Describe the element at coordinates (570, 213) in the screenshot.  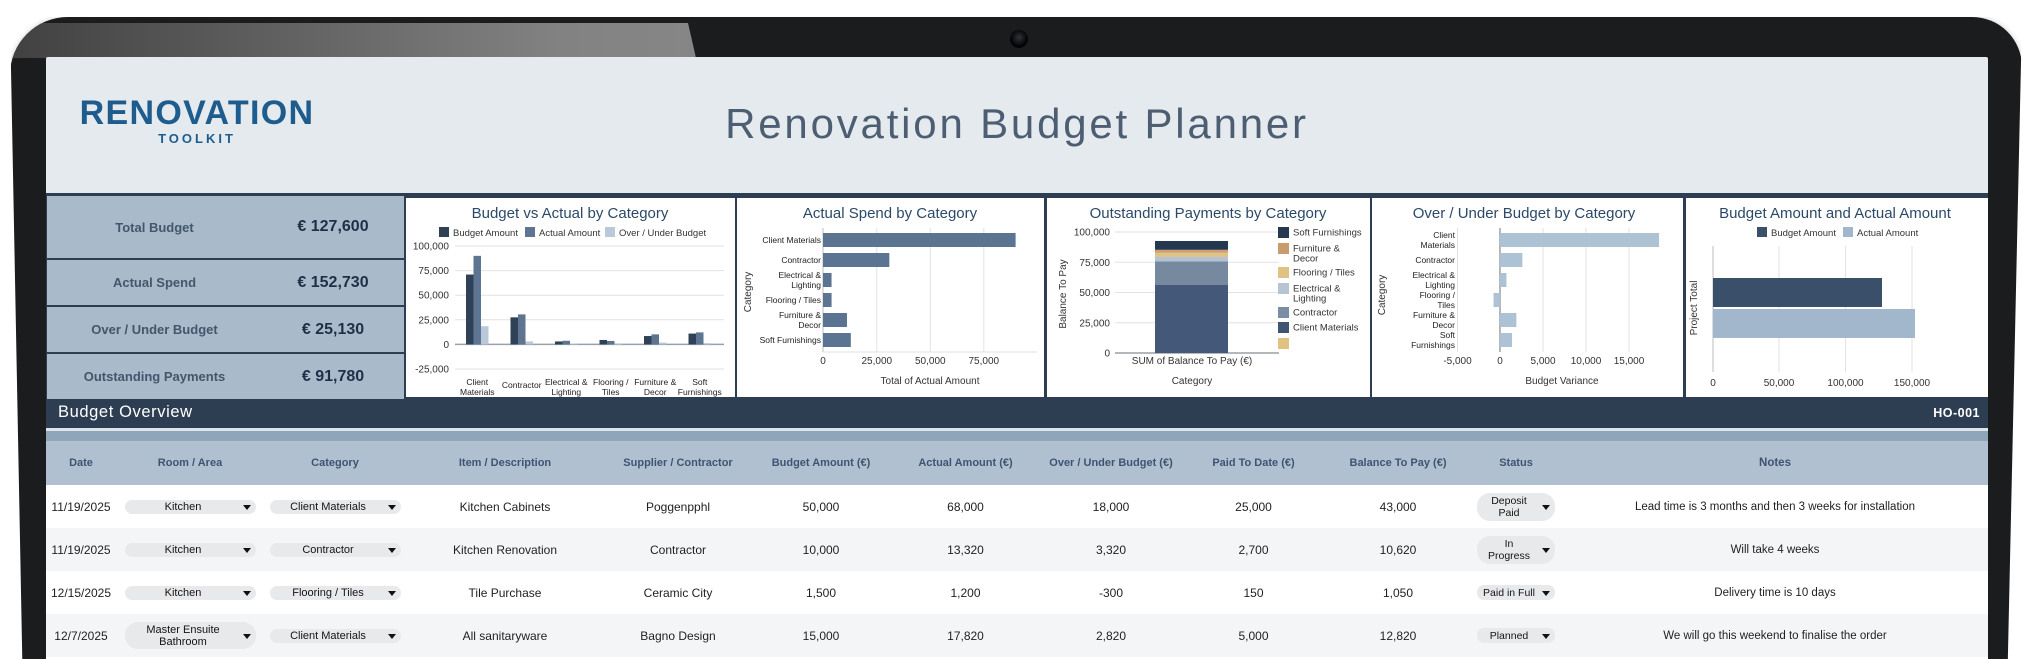
I see `svg-text: Budget vs Actual by Category` at that location.